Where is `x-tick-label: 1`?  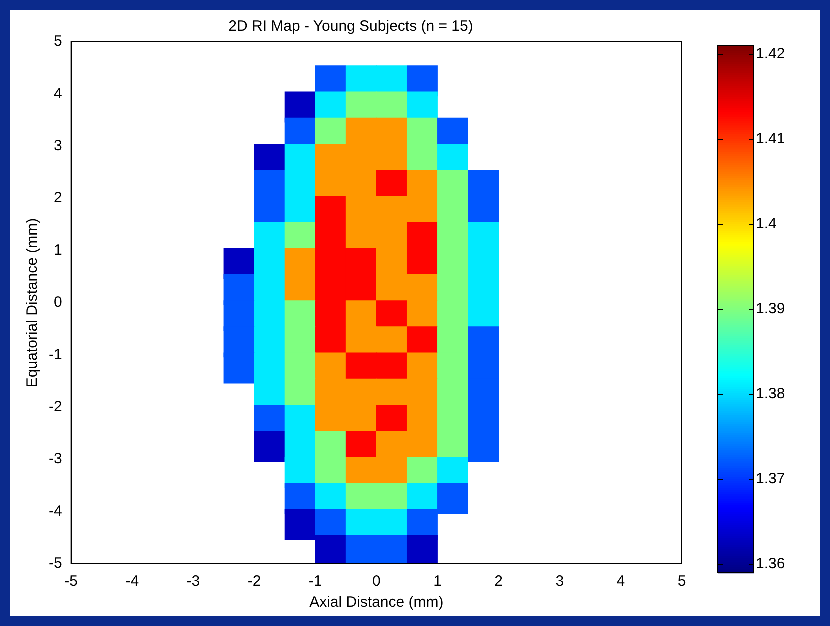
x-tick-label: 1 is located at coordinates (438, 581).